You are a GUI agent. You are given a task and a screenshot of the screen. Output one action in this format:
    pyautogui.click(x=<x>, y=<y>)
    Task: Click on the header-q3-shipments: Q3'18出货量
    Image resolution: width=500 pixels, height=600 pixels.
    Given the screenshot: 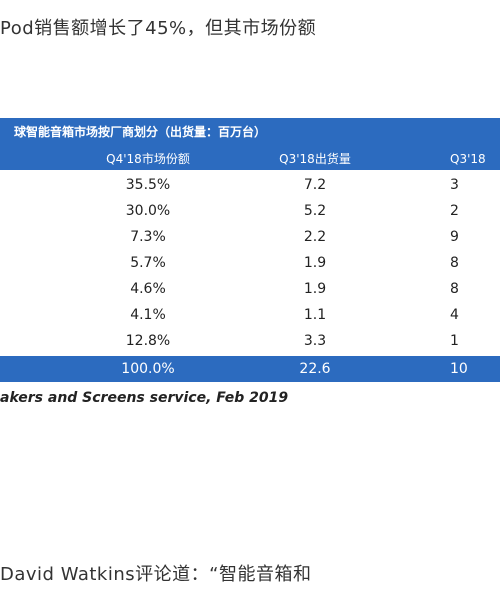 What is the action you would take?
    pyautogui.click(x=315, y=159)
    